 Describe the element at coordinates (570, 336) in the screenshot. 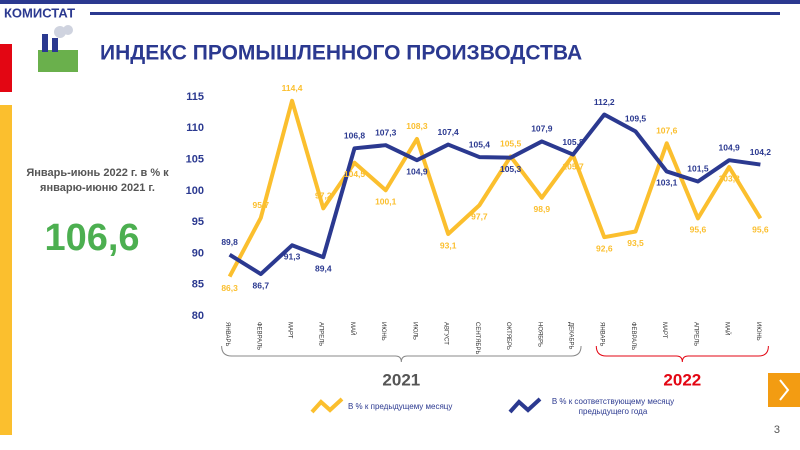

I see `x-tick-label: ДЕКАБРЬ` at that location.